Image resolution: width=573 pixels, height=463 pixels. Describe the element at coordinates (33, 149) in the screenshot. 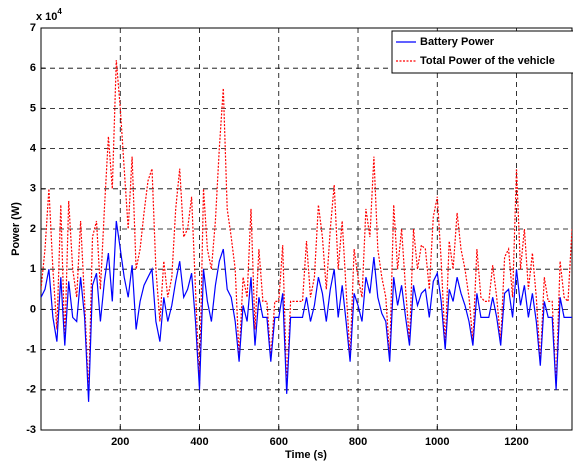

I see `y-tick-label: 4` at that location.